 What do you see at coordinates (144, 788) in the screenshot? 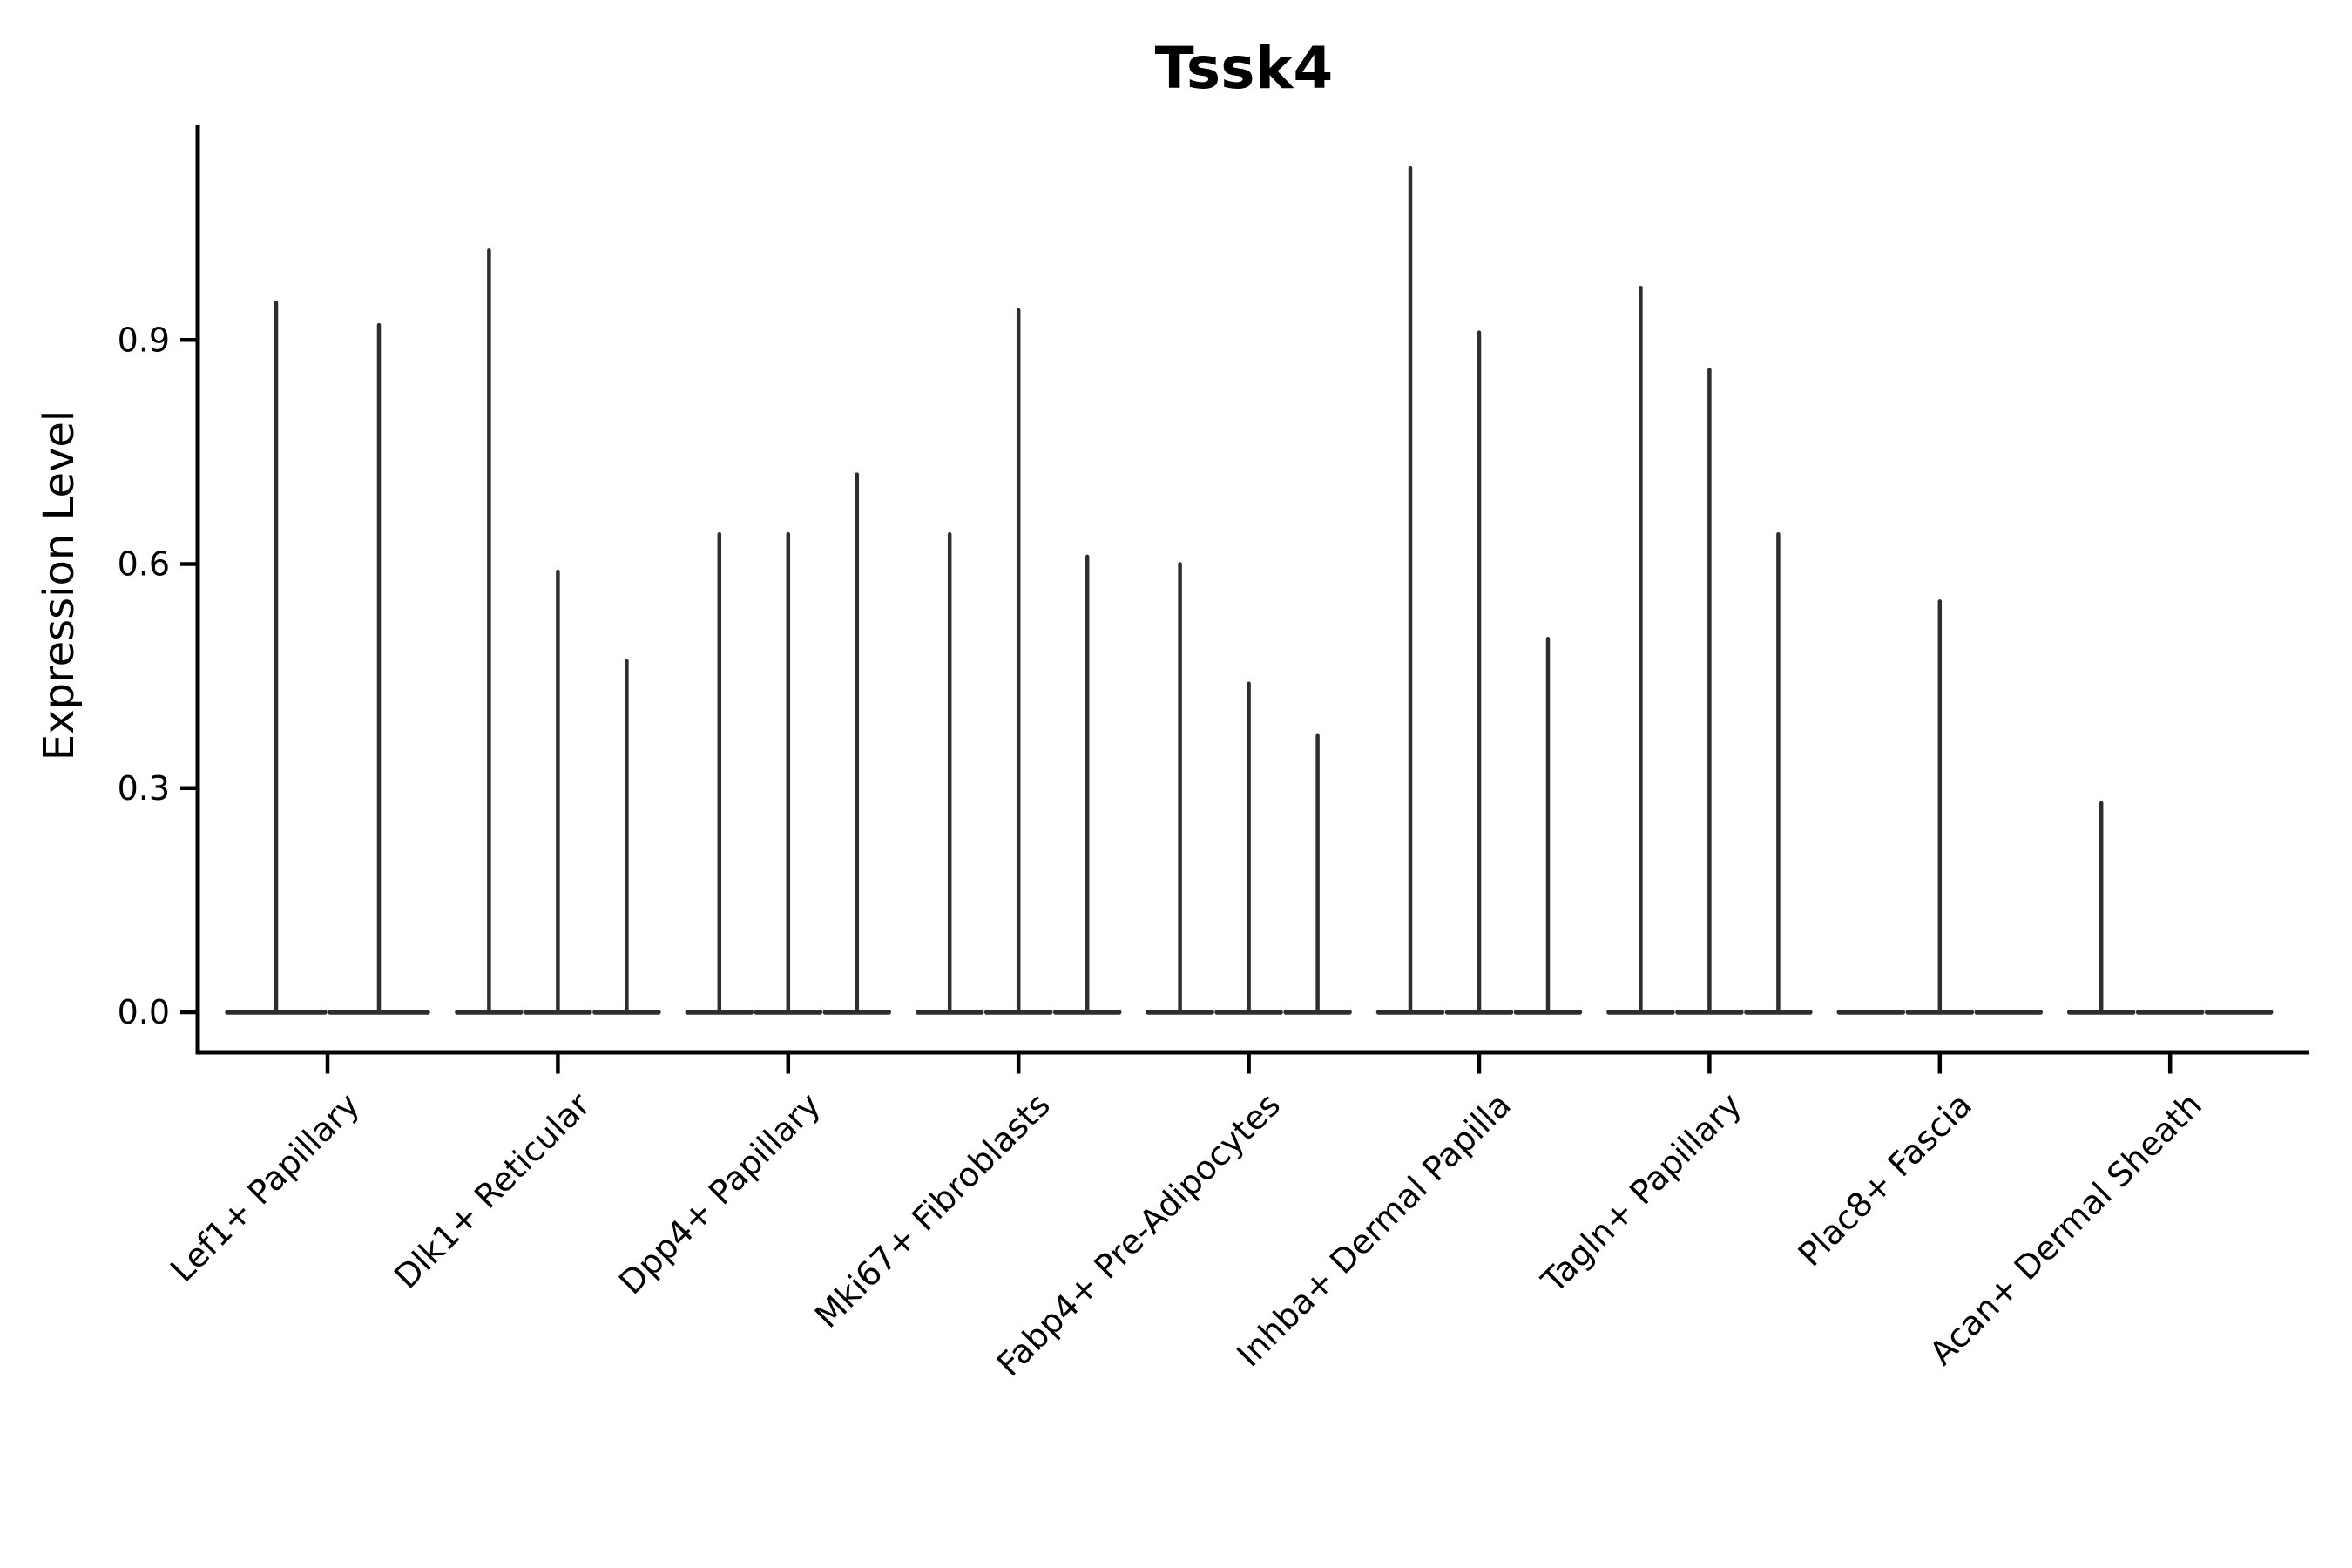
I see `y-tick-label: 0.3` at bounding box center [144, 788].